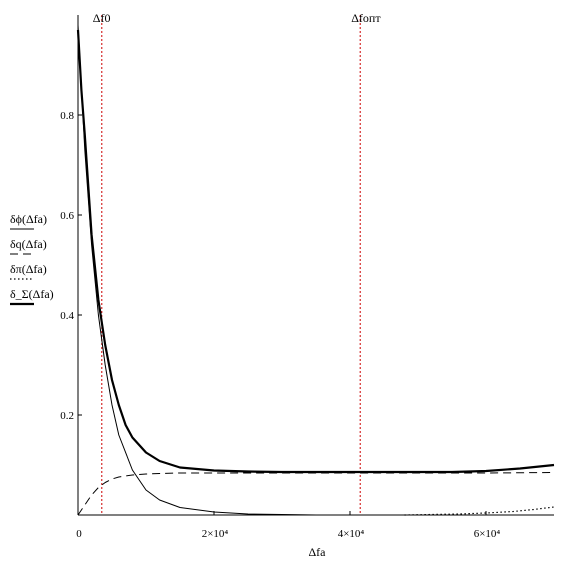  Describe the element at coordinates (32, 294) in the screenshot. I see `legend-label: δ_Σ(Δfa)` at that location.